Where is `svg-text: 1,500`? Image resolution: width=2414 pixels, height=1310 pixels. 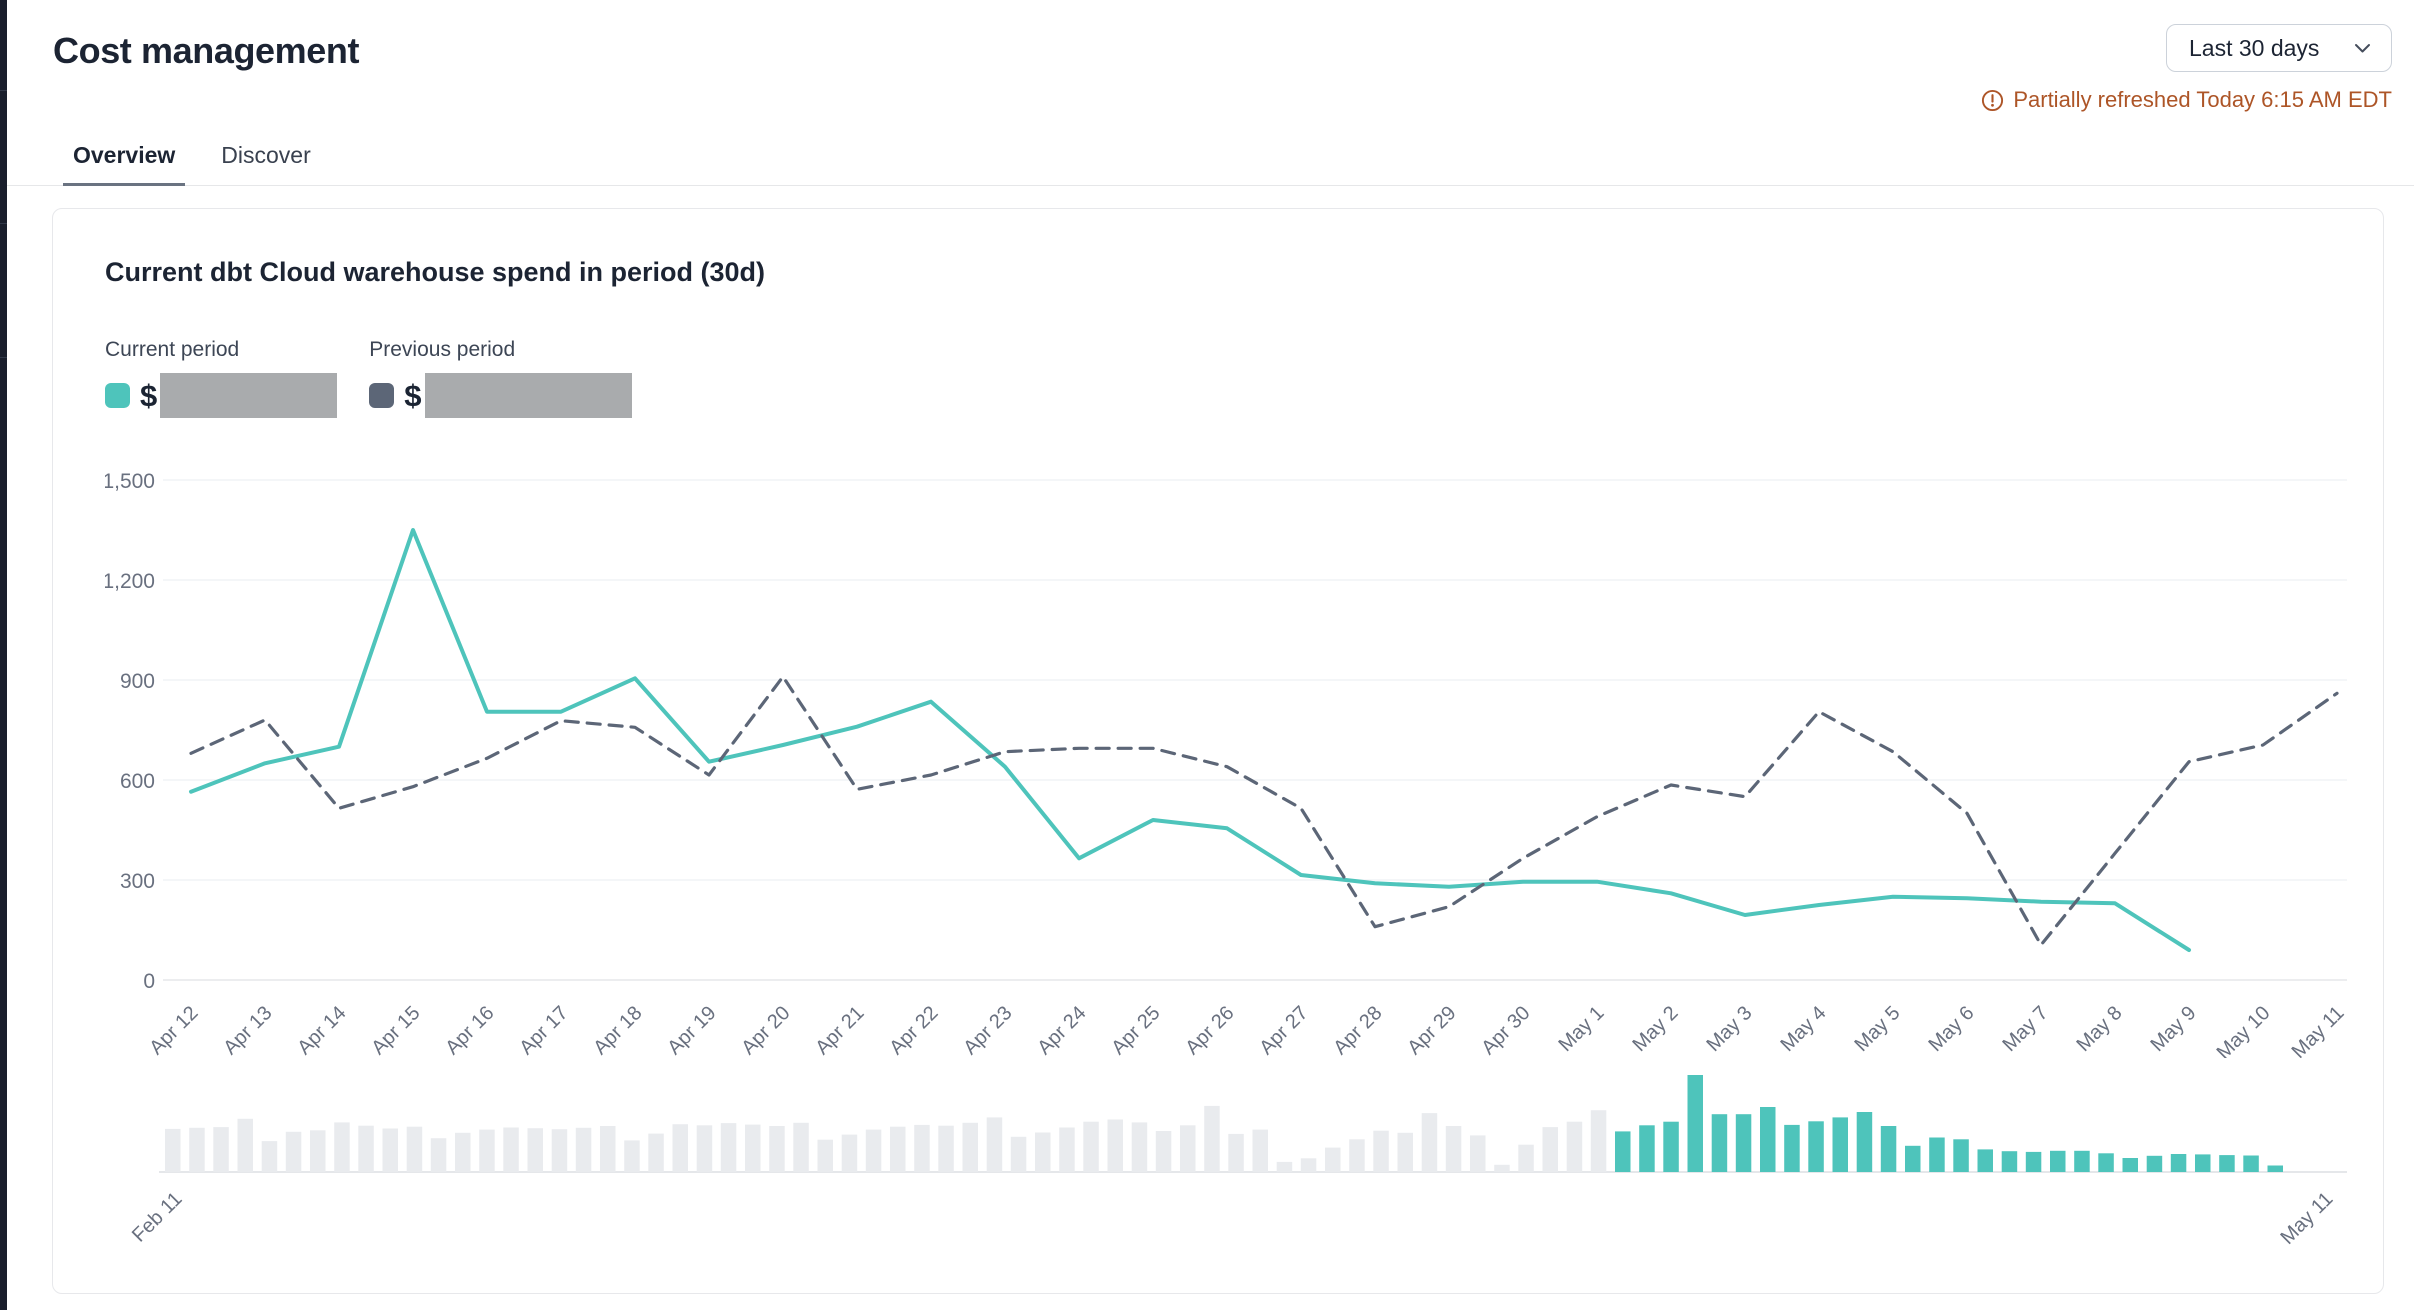
svg-text: 1,500 is located at coordinates (130, 481).